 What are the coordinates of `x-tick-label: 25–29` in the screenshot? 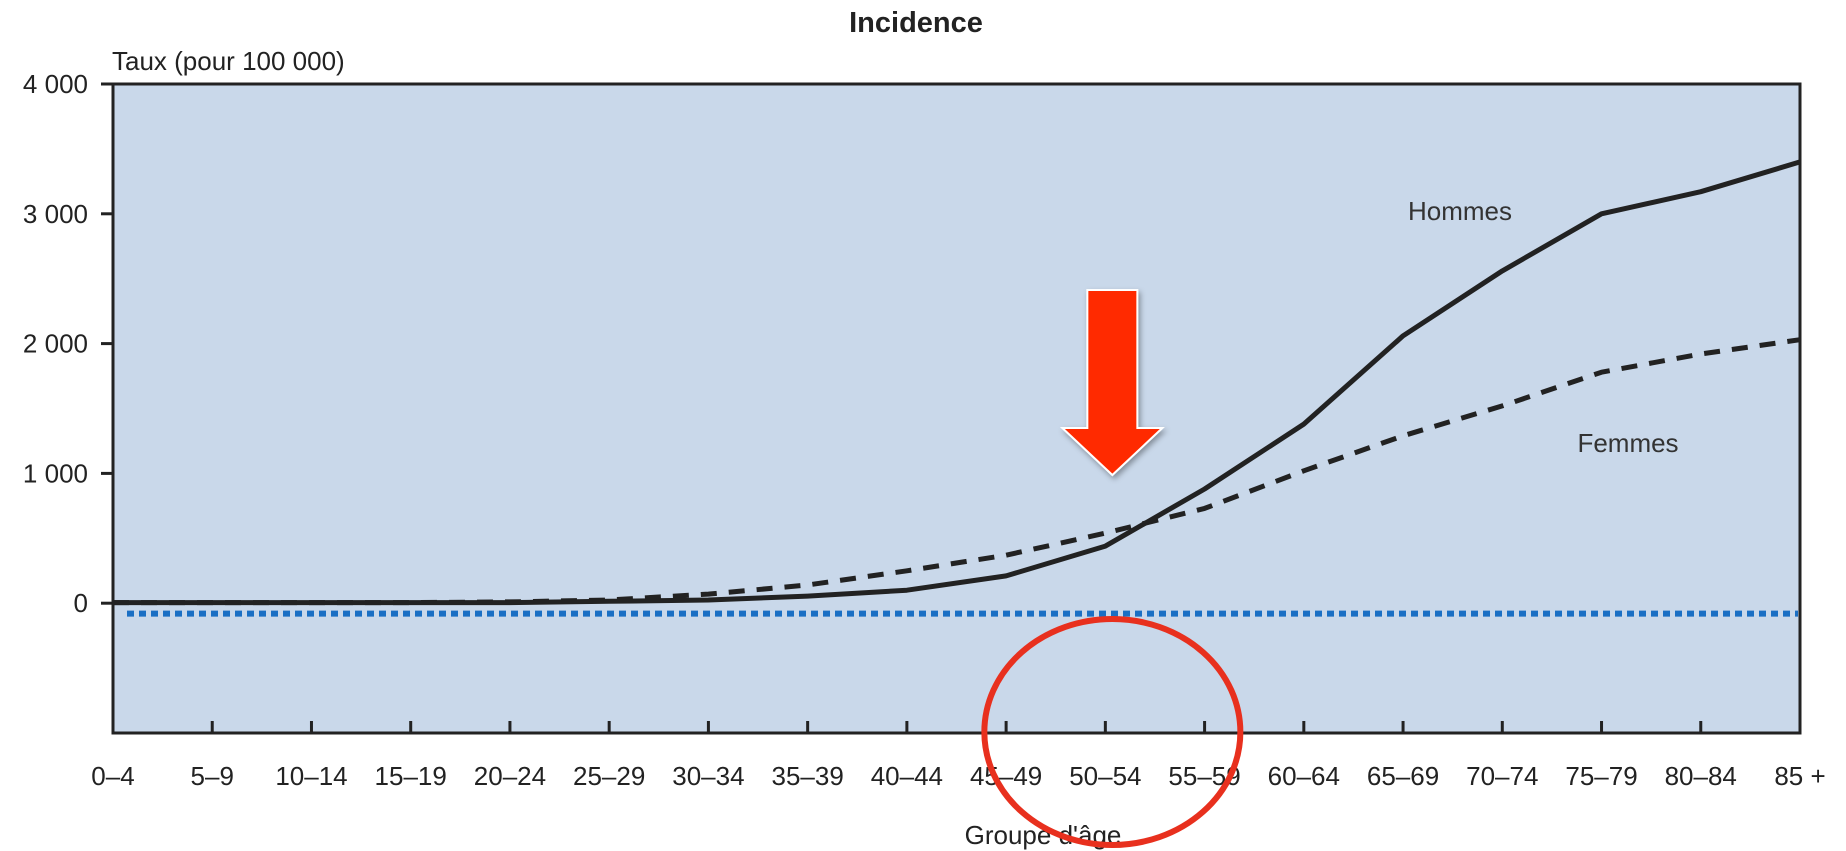 It's located at (609, 776).